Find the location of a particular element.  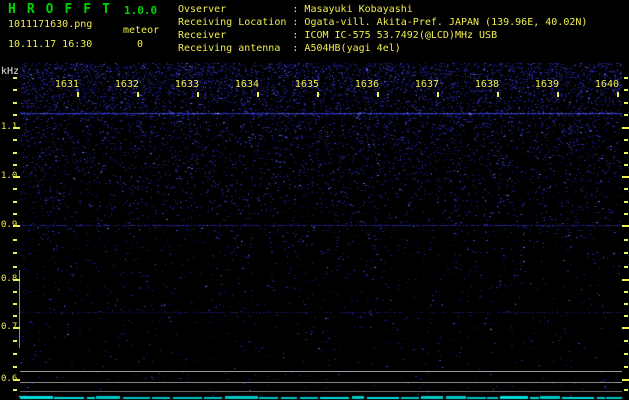

time-tick-label: 1632 is located at coordinates (126, 84).